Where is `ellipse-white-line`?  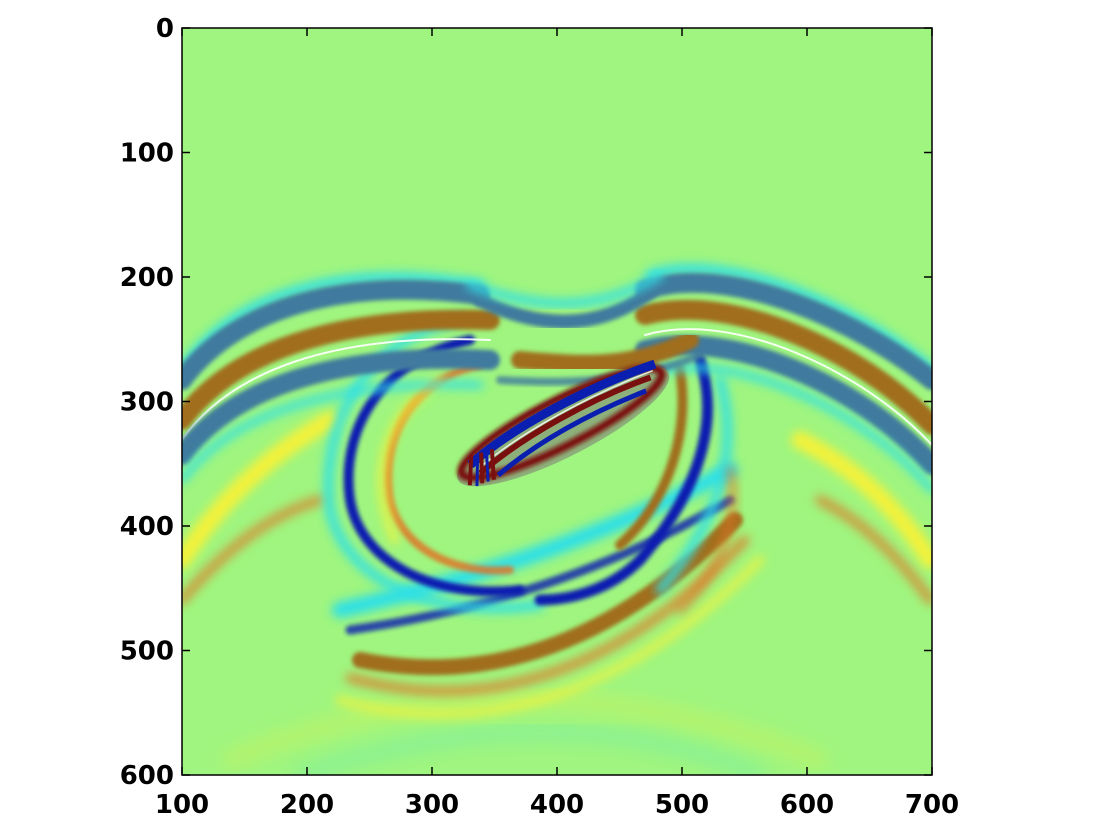
ellipse-white-line is located at coordinates (567, 418).